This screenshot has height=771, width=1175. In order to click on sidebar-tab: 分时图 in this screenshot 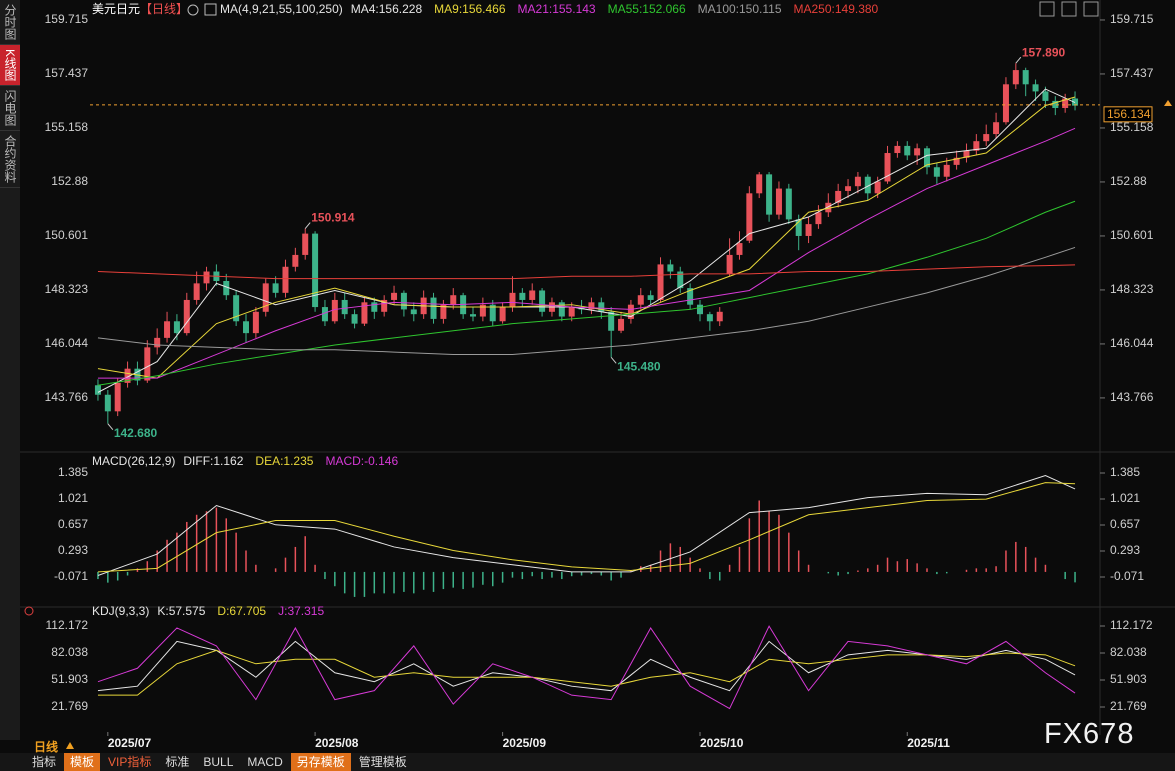, I will do `click(10, 22)`.